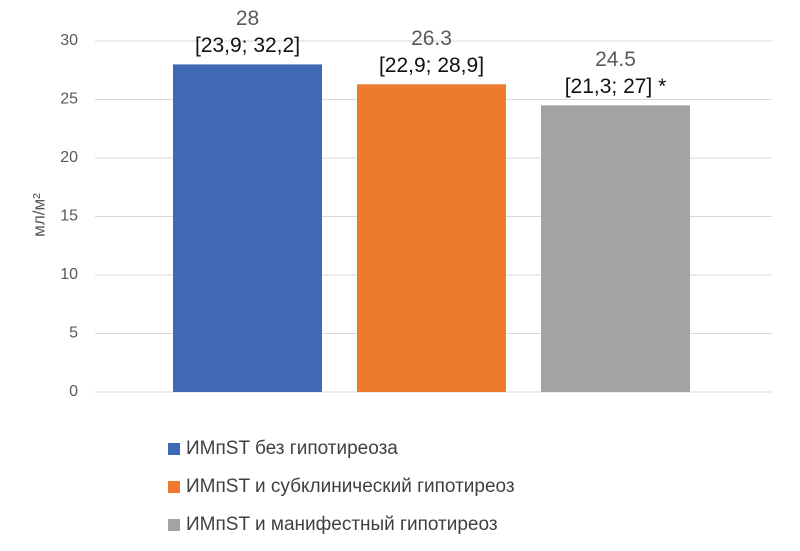  Describe the element at coordinates (292, 448) in the screenshot. I see `legend-label: ИМпST без гипотиреоза` at that location.